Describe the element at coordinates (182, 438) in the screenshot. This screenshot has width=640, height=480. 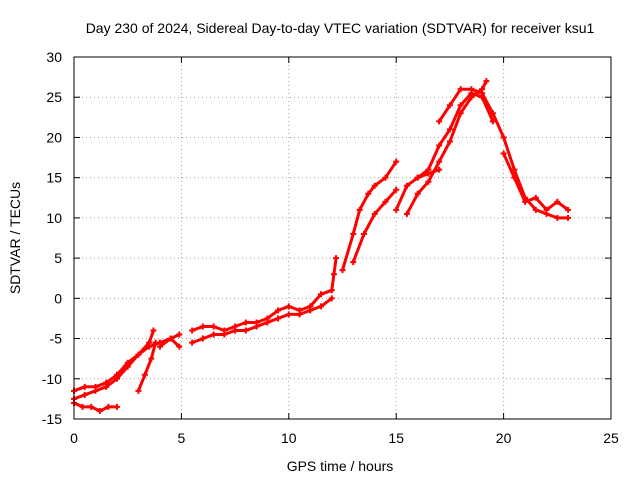
I see `x-tick-label: 5` at that location.